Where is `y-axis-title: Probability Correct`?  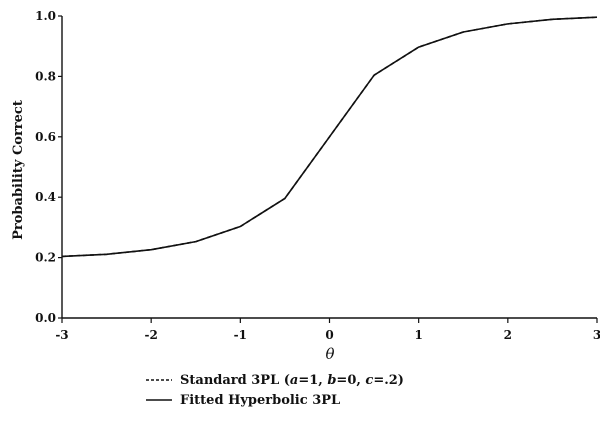 y-axis-title: Probability Correct is located at coordinates (18, 170).